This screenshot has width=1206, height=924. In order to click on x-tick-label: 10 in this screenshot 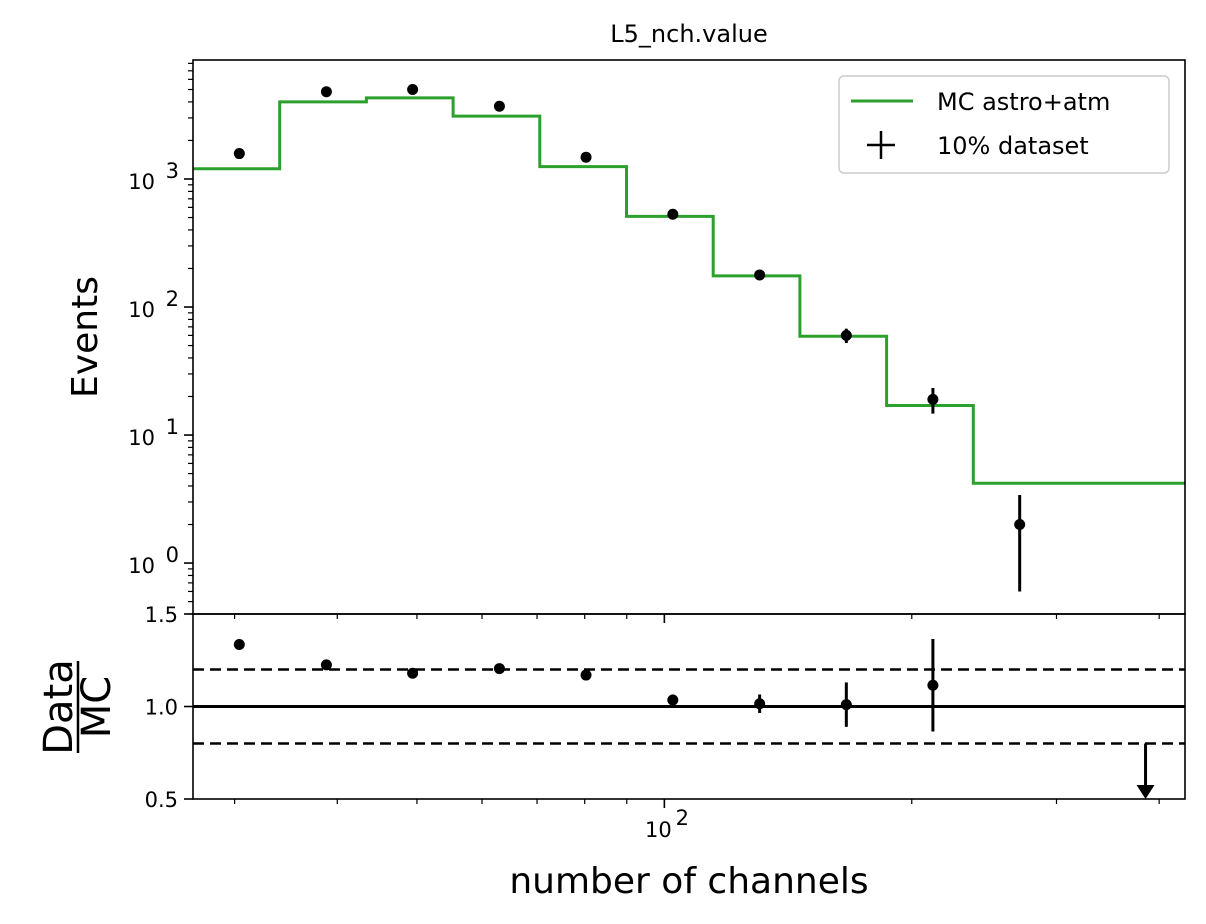, I will do `click(658, 830)`.